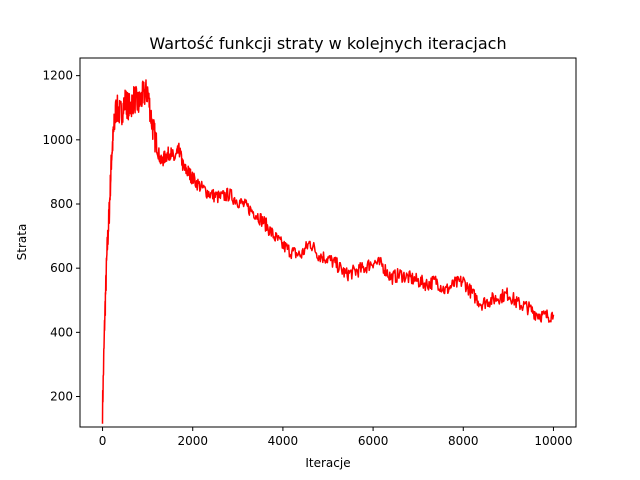  Describe the element at coordinates (336, 437) in the screenshot. I see `x-axis: 0 2000 4000 6000 8000 10000` at that location.